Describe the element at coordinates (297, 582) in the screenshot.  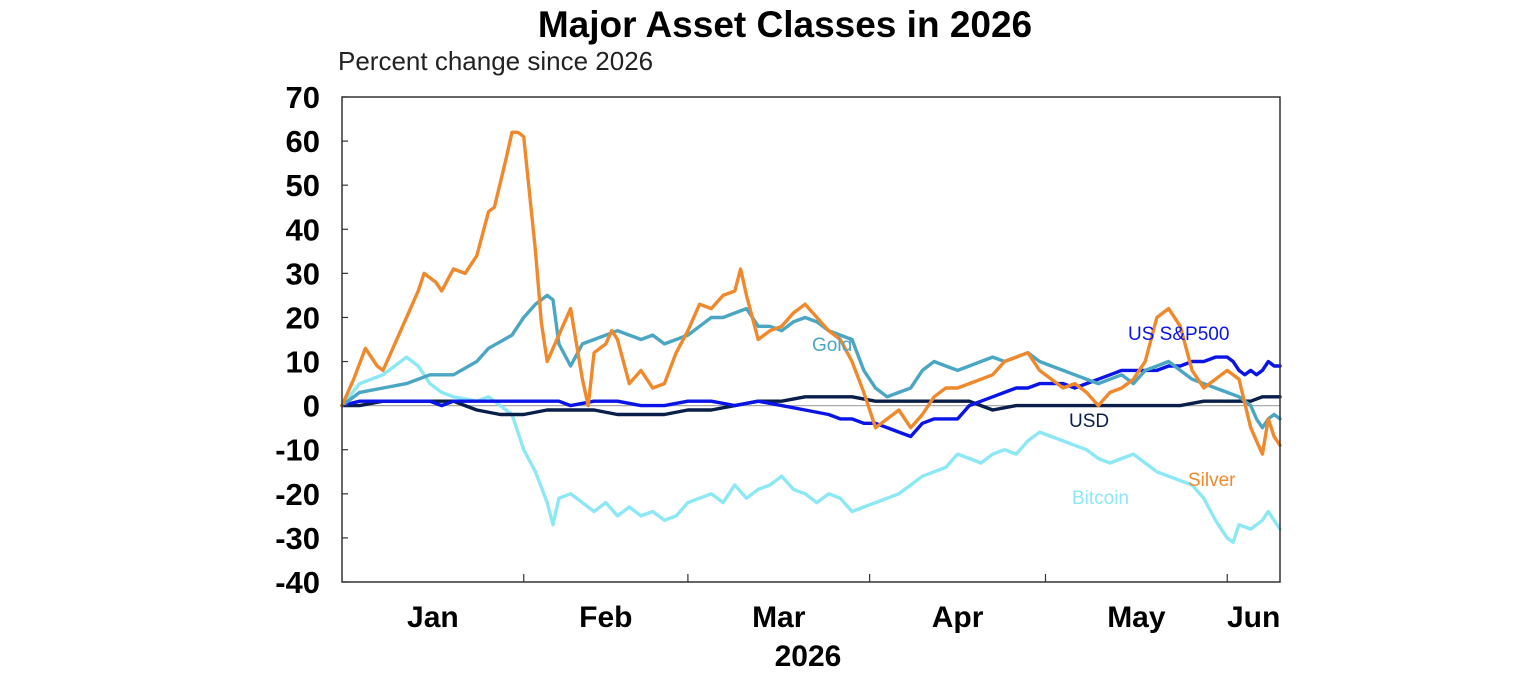
I see `y-tick-label: -40` at that location.